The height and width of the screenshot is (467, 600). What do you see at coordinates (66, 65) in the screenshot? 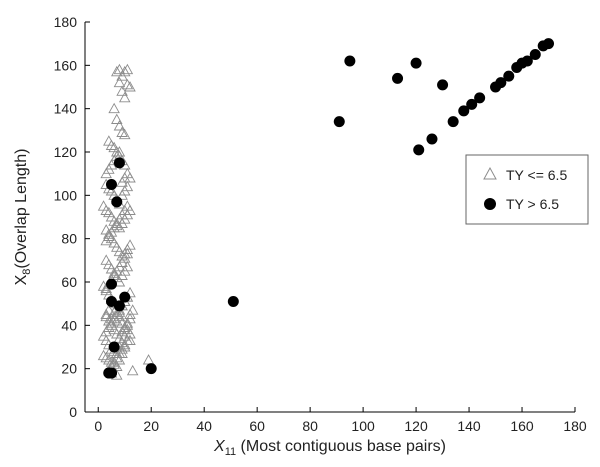
I see `y-tick-label: 160` at bounding box center [66, 65].